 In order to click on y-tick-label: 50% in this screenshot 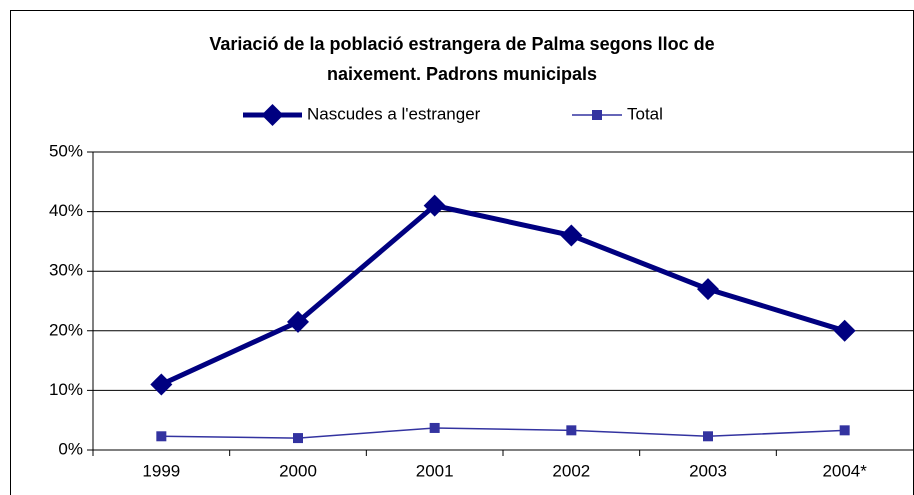, I will do `click(66, 150)`.